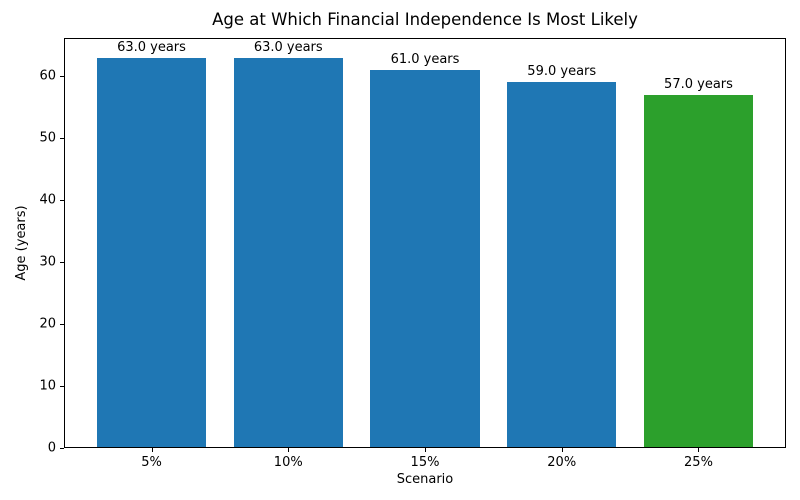  I want to click on bar-25%, so click(698, 270).